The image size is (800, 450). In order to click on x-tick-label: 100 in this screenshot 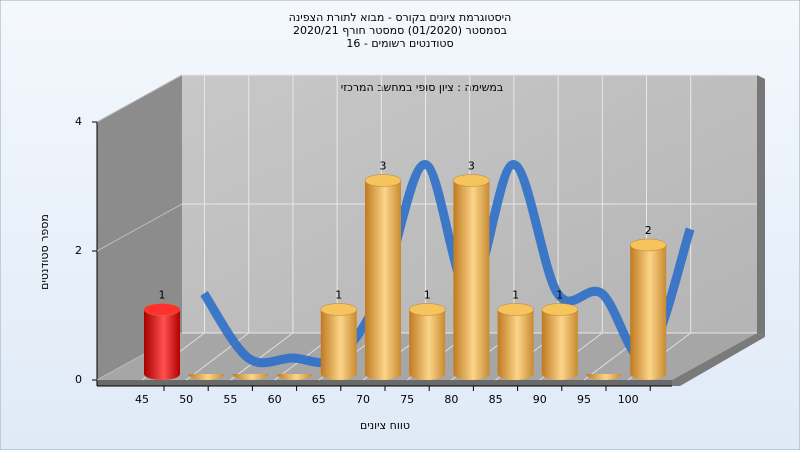, I will do `click(628, 399)`.